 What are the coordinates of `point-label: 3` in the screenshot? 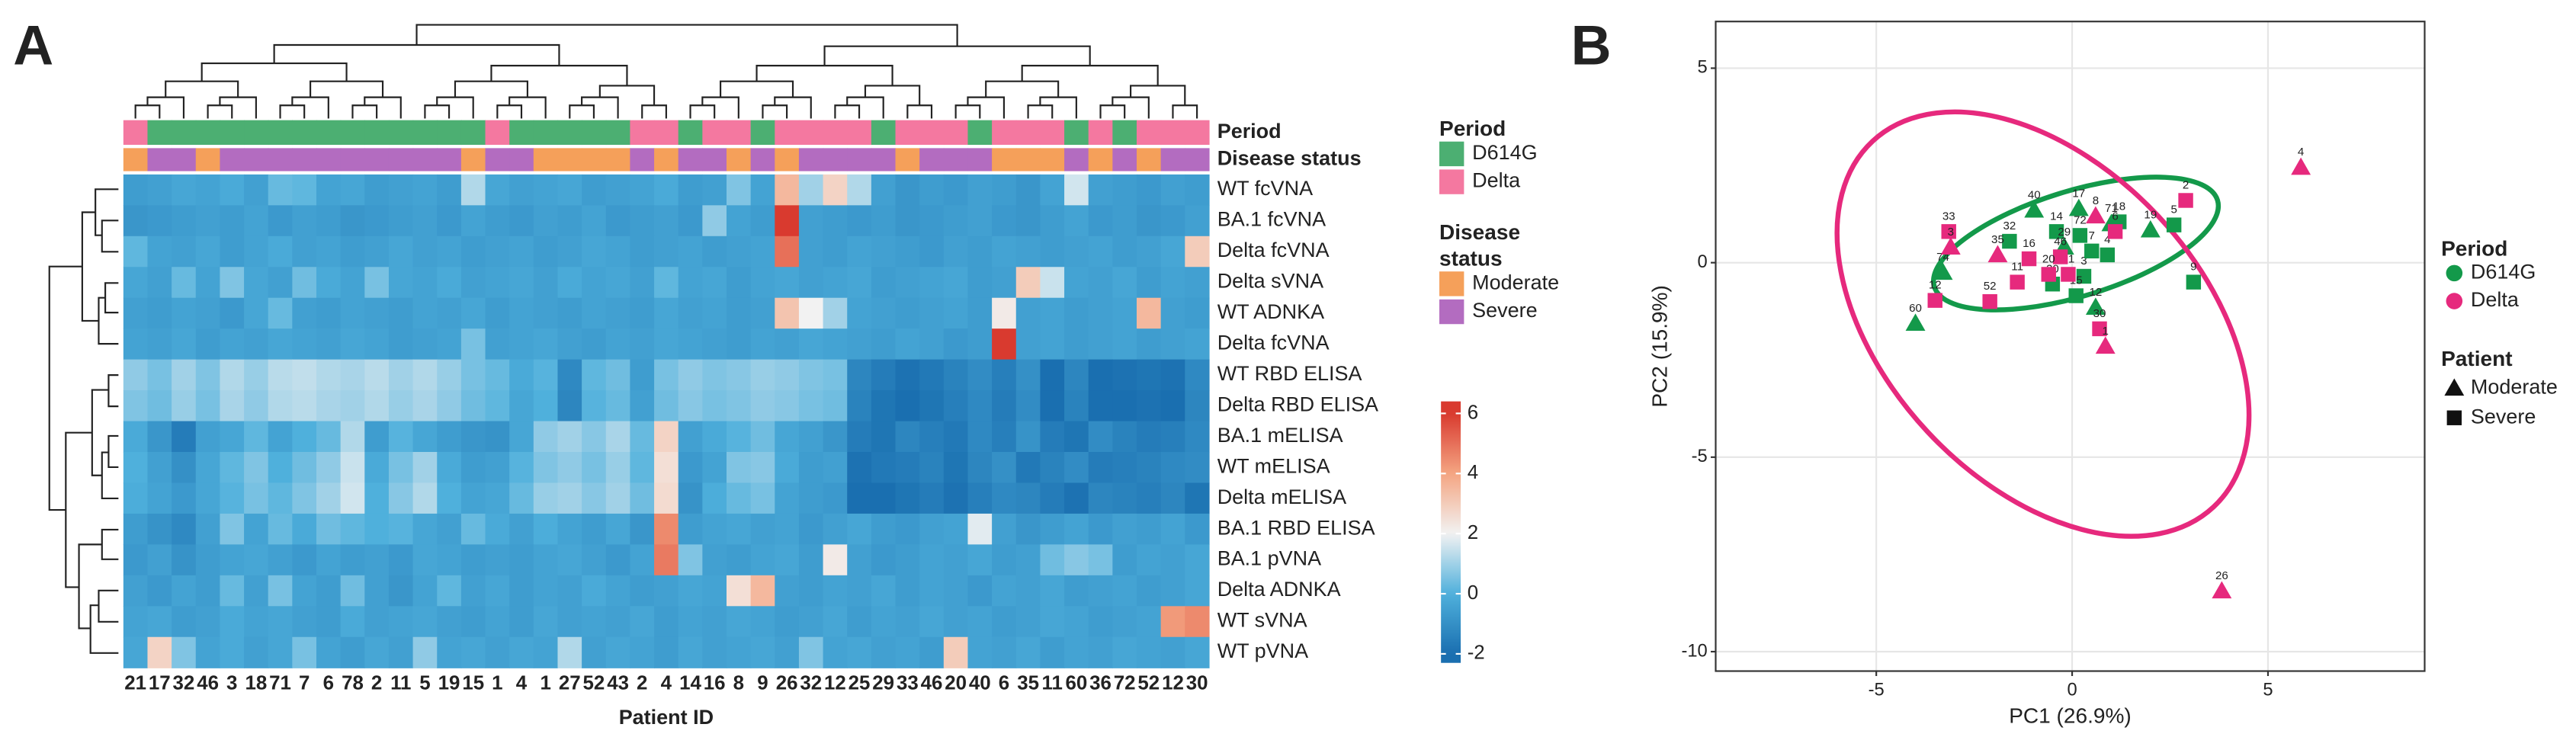 It's located at (2083, 261).